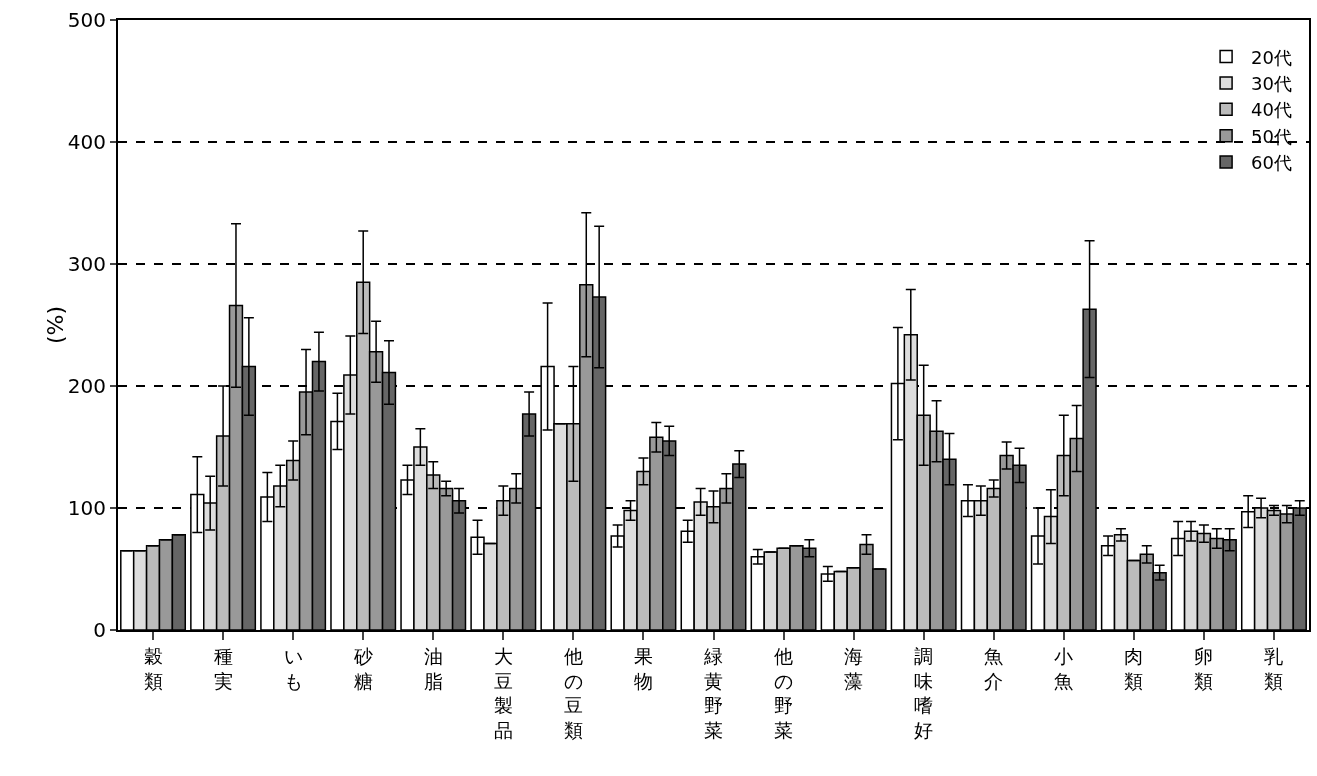 The image size is (1317, 776). Describe the element at coordinates (86, 20) in the screenshot. I see `y-tick-label: 500` at that location.